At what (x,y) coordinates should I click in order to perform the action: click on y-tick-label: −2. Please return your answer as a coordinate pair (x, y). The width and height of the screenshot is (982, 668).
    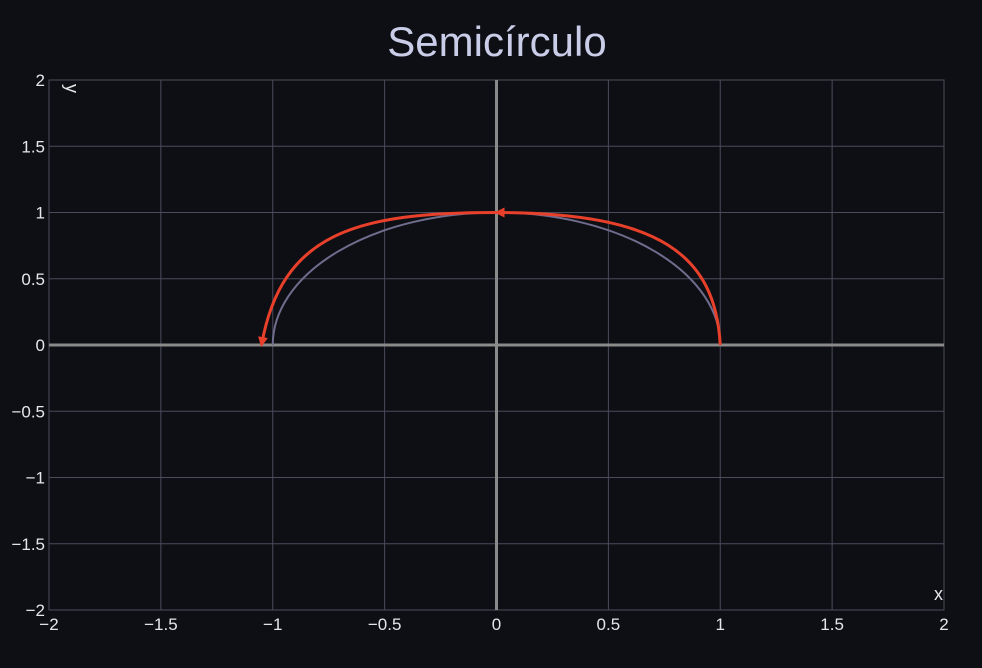
    Looking at the image, I should click on (35, 610).